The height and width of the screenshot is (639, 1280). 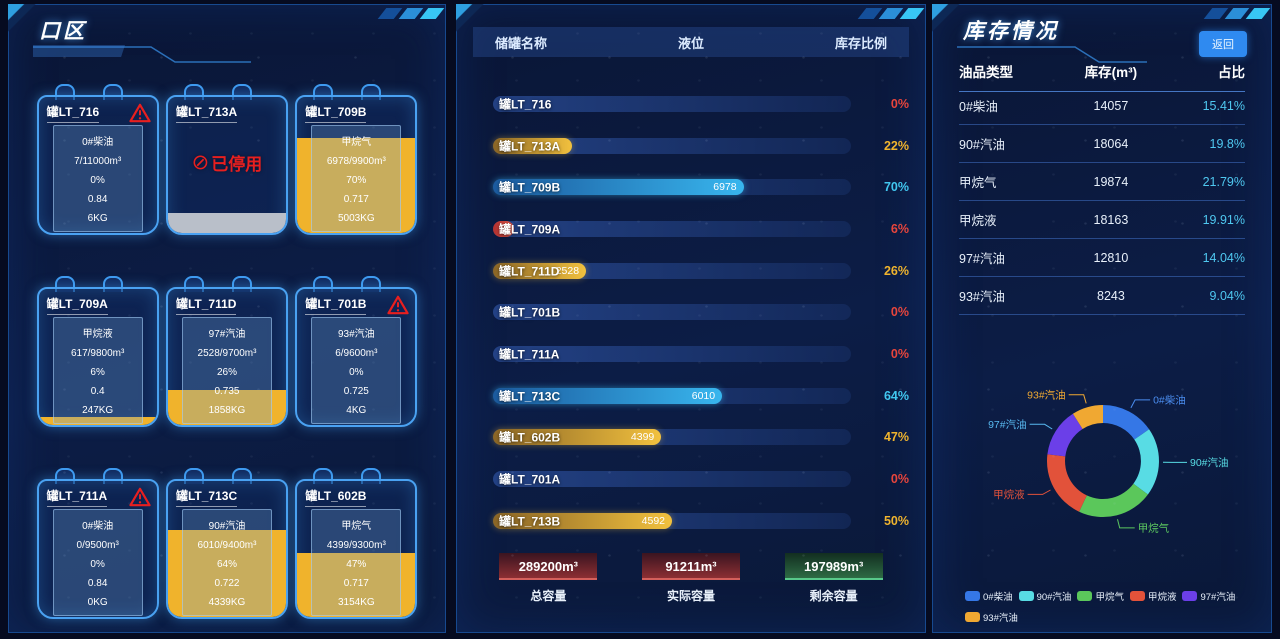 What do you see at coordinates (899, 353) in the screenshot?
I see `level-row-percent: 0%` at bounding box center [899, 353].